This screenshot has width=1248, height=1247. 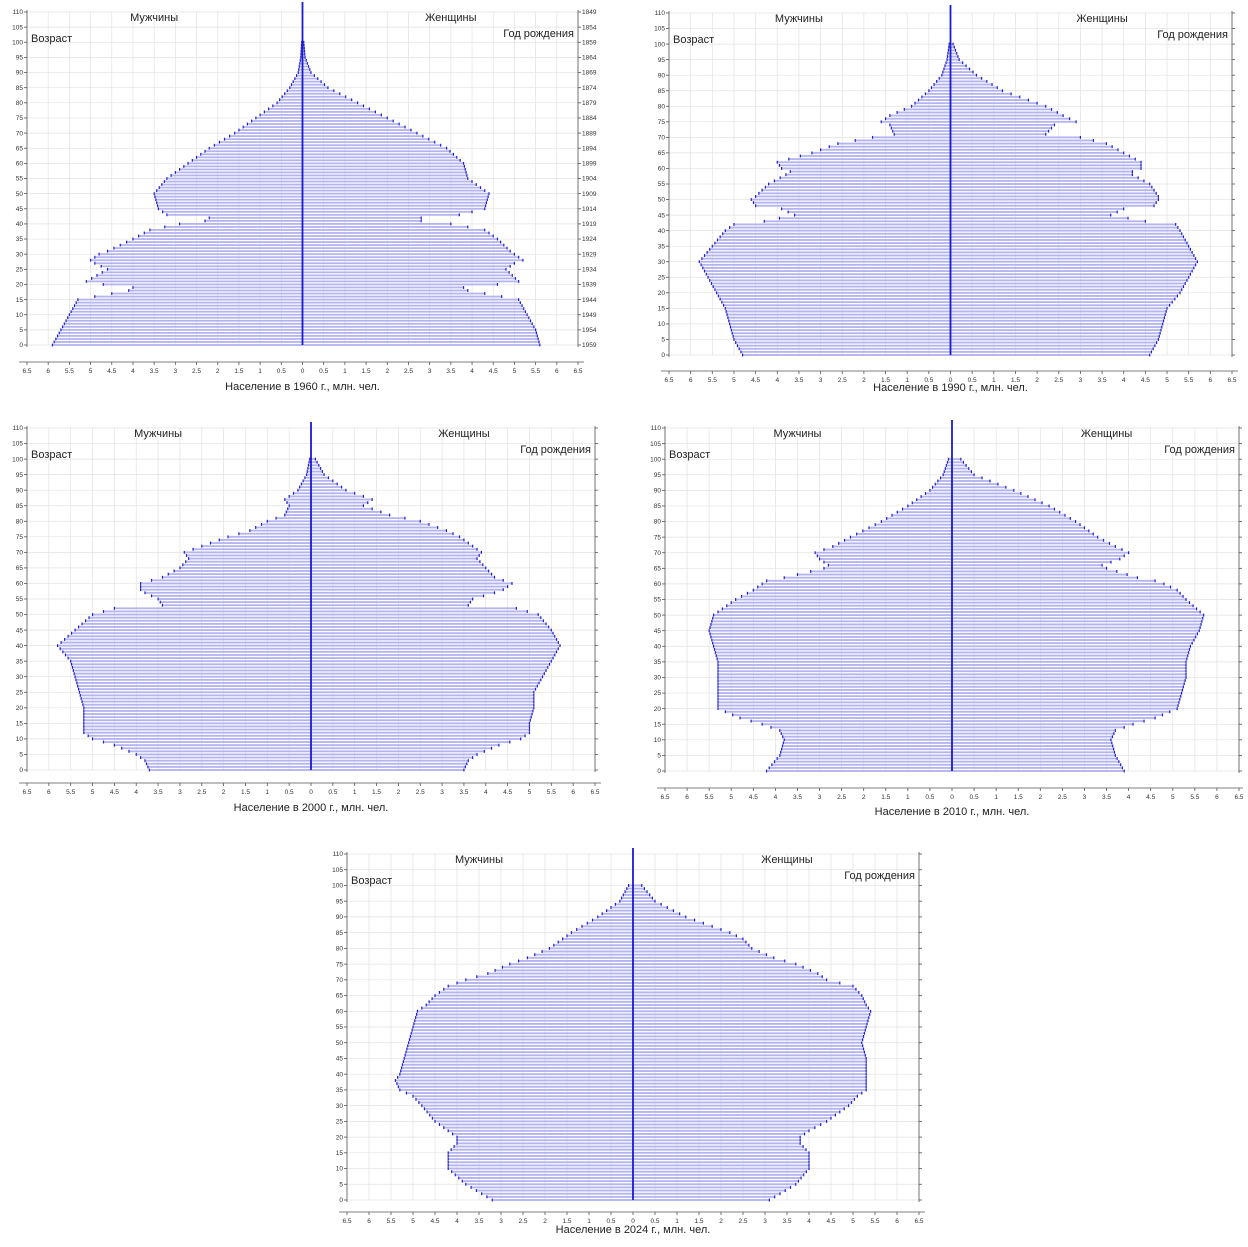 I want to click on x-tick-label: 2.5, so click(x=842, y=380).